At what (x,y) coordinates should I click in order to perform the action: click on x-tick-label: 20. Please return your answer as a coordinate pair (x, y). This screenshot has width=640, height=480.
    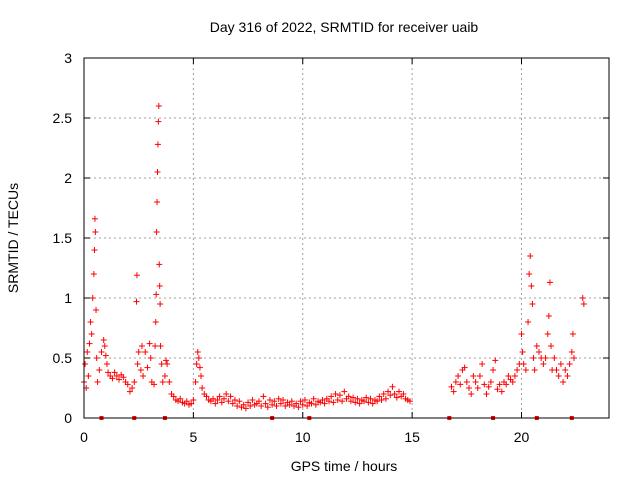
    Looking at the image, I should click on (522, 437).